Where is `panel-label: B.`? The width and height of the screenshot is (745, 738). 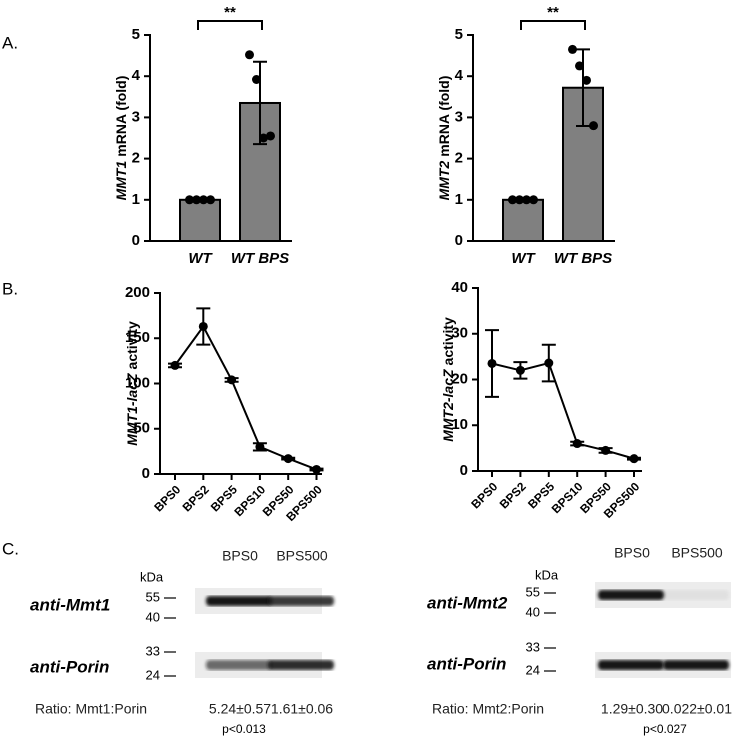 panel-label: B. is located at coordinates (10, 288).